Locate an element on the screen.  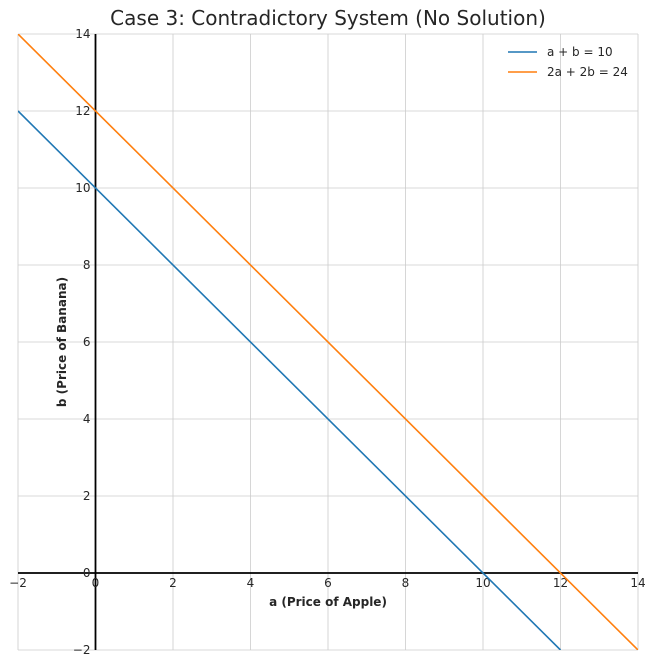
x-tick-label: 4 is located at coordinates (251, 583).